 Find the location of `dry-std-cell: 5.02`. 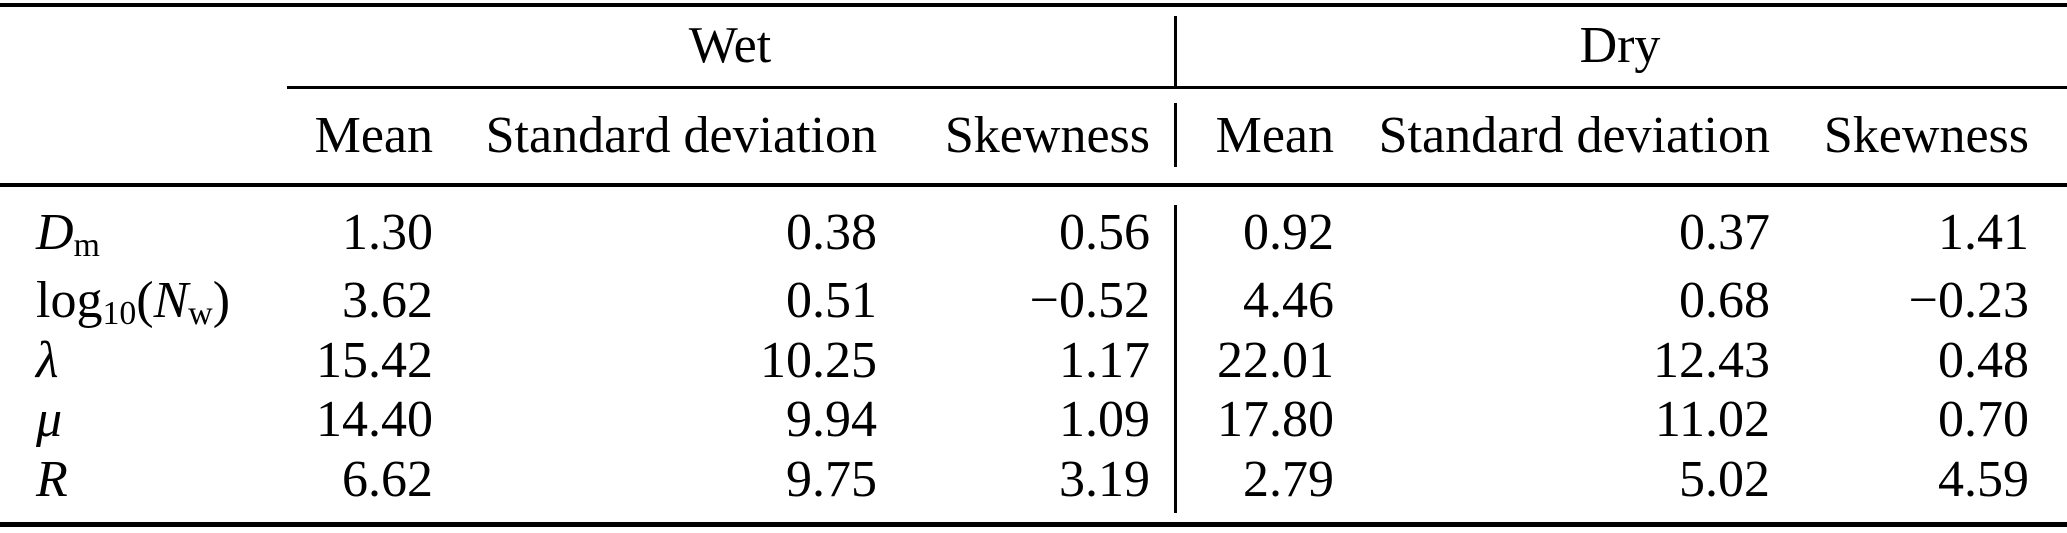

dry-std-cell: 5.02 is located at coordinates (1724, 479).